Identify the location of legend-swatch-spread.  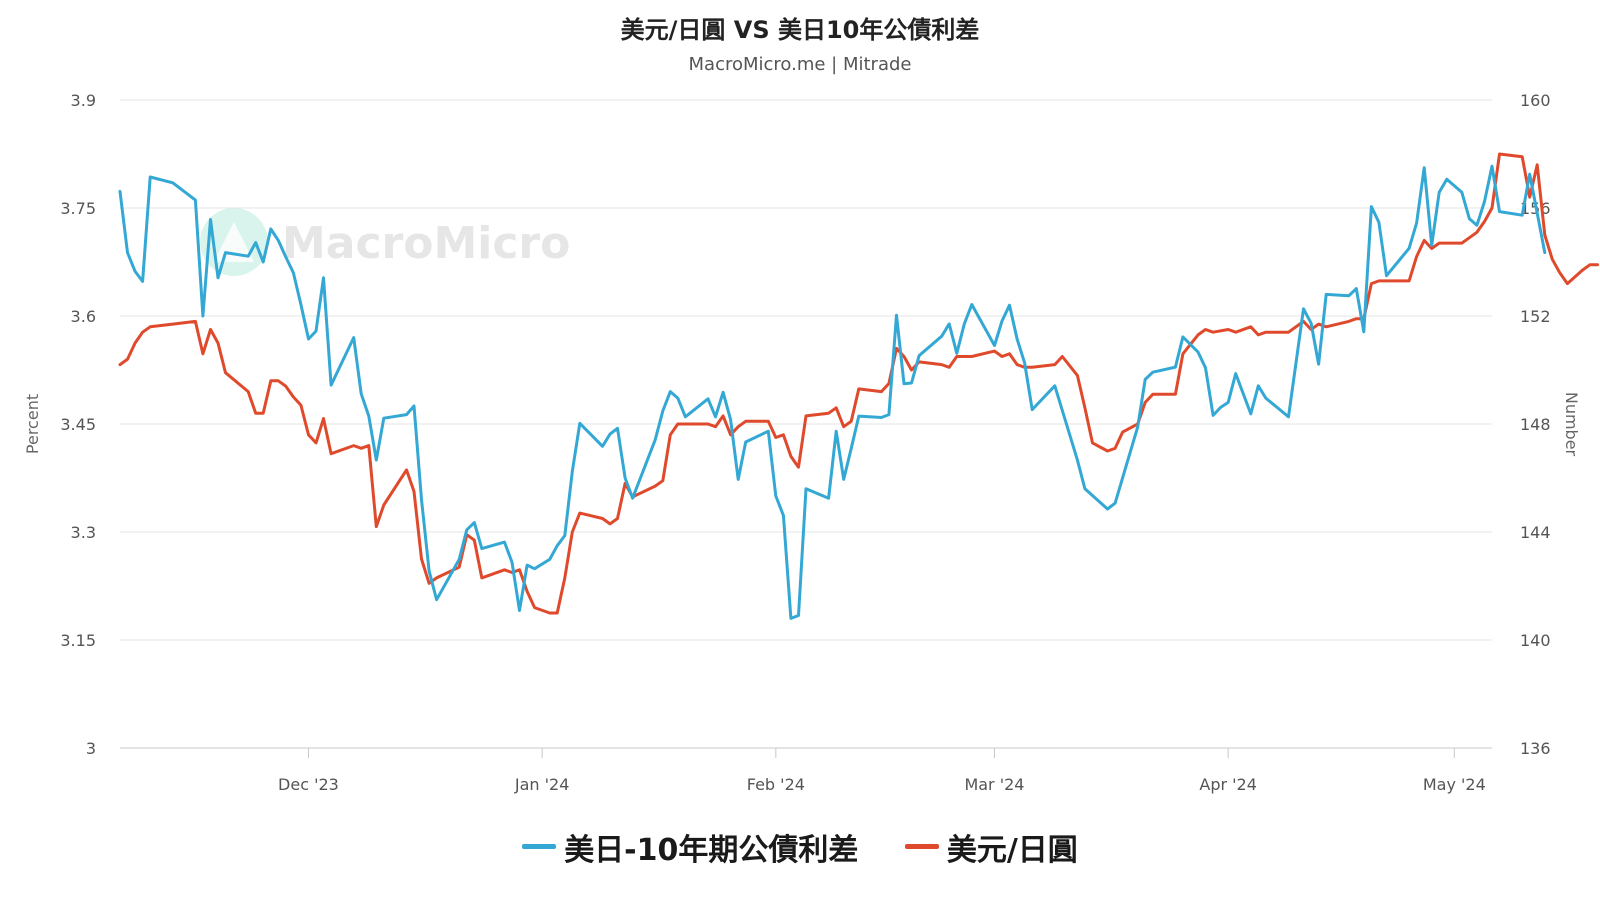
(539, 846).